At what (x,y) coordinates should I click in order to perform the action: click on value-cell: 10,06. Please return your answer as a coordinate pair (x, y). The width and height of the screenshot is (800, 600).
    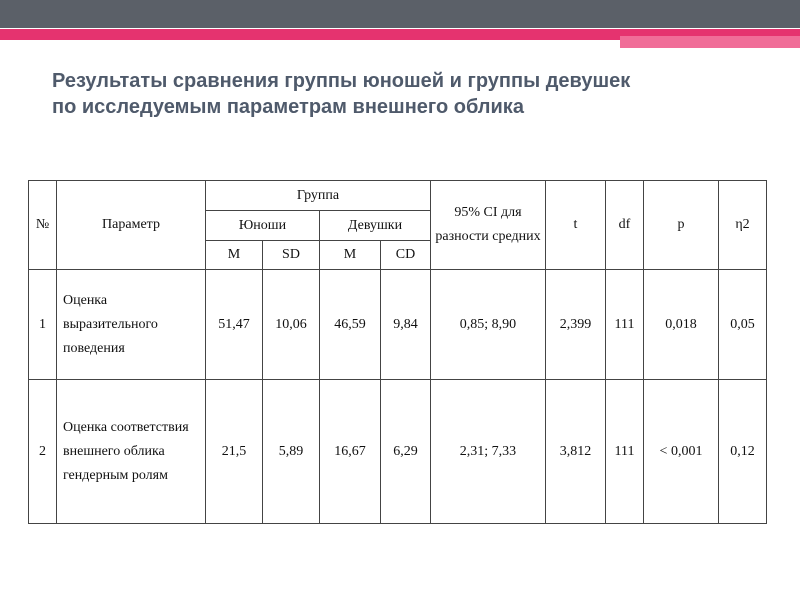
    Looking at the image, I should click on (291, 324).